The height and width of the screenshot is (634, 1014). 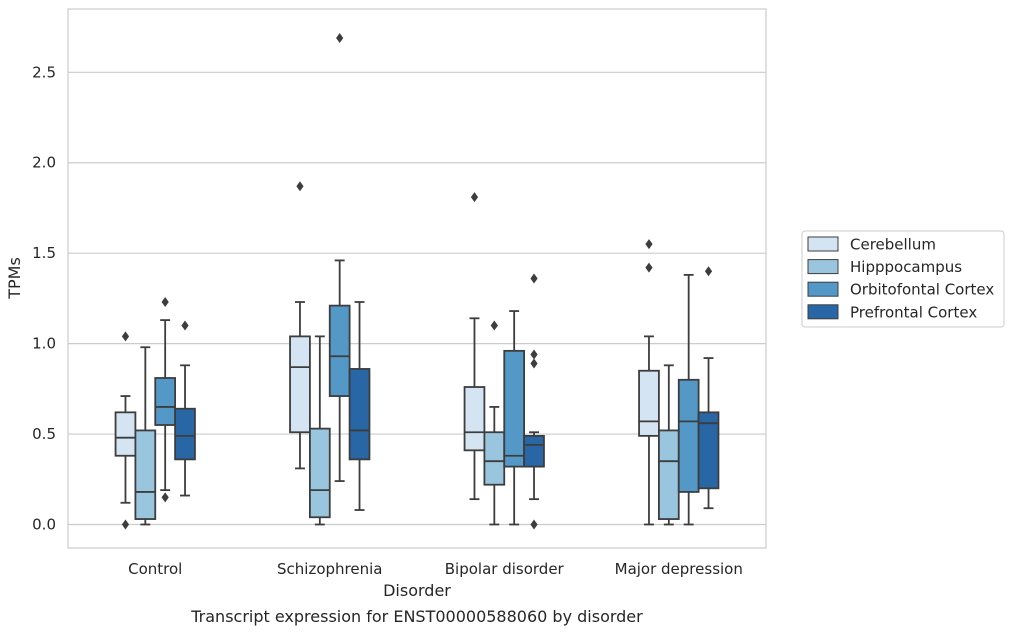 What do you see at coordinates (44, 163) in the screenshot?
I see `y-tick-label: 2.0` at bounding box center [44, 163].